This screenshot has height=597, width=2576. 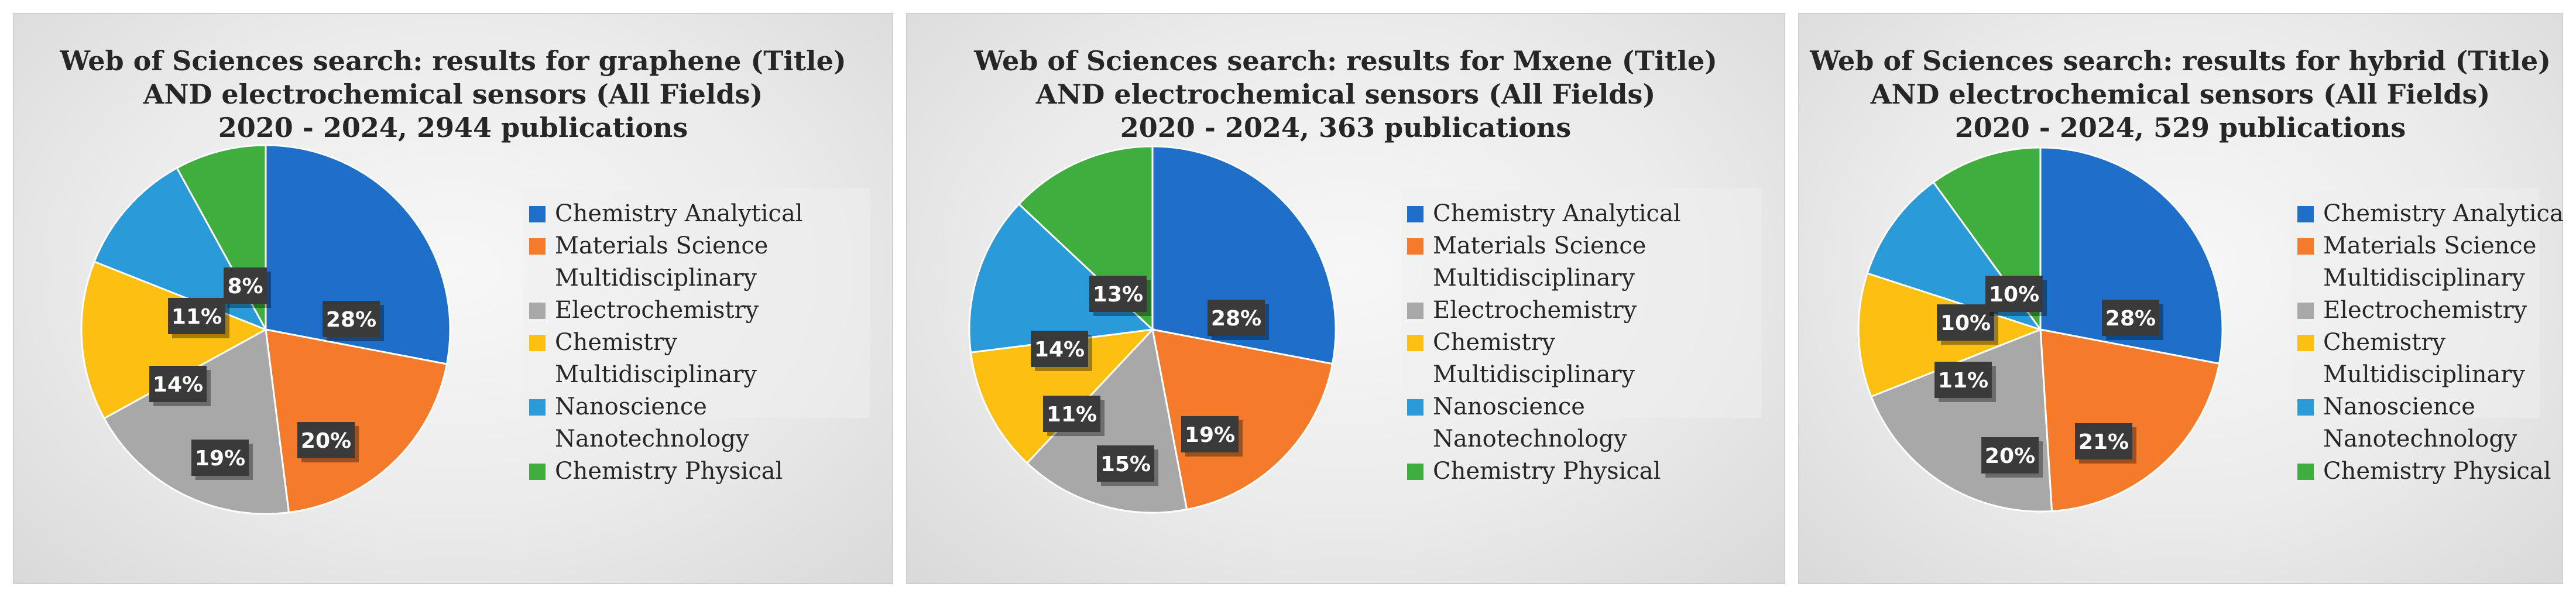 What do you see at coordinates (453, 128) in the screenshot?
I see `chart-title-line: 2020 - 2024, 2944 publications` at bounding box center [453, 128].